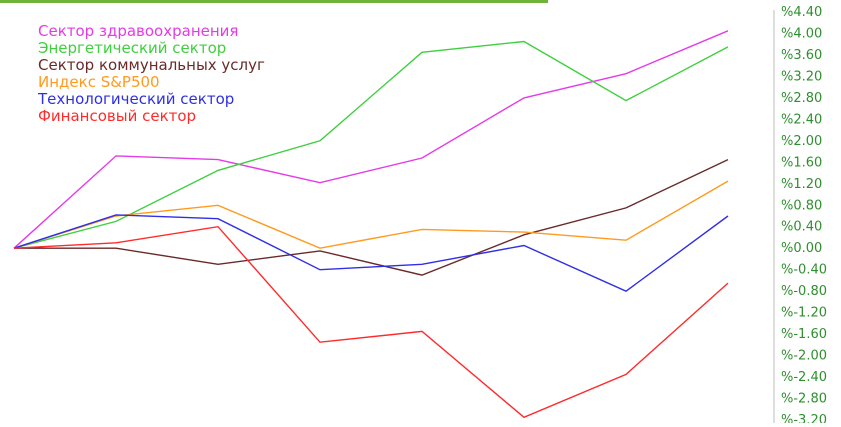 The image size is (841, 427). I want to click on y-tick-label: %1.60, so click(801, 162).